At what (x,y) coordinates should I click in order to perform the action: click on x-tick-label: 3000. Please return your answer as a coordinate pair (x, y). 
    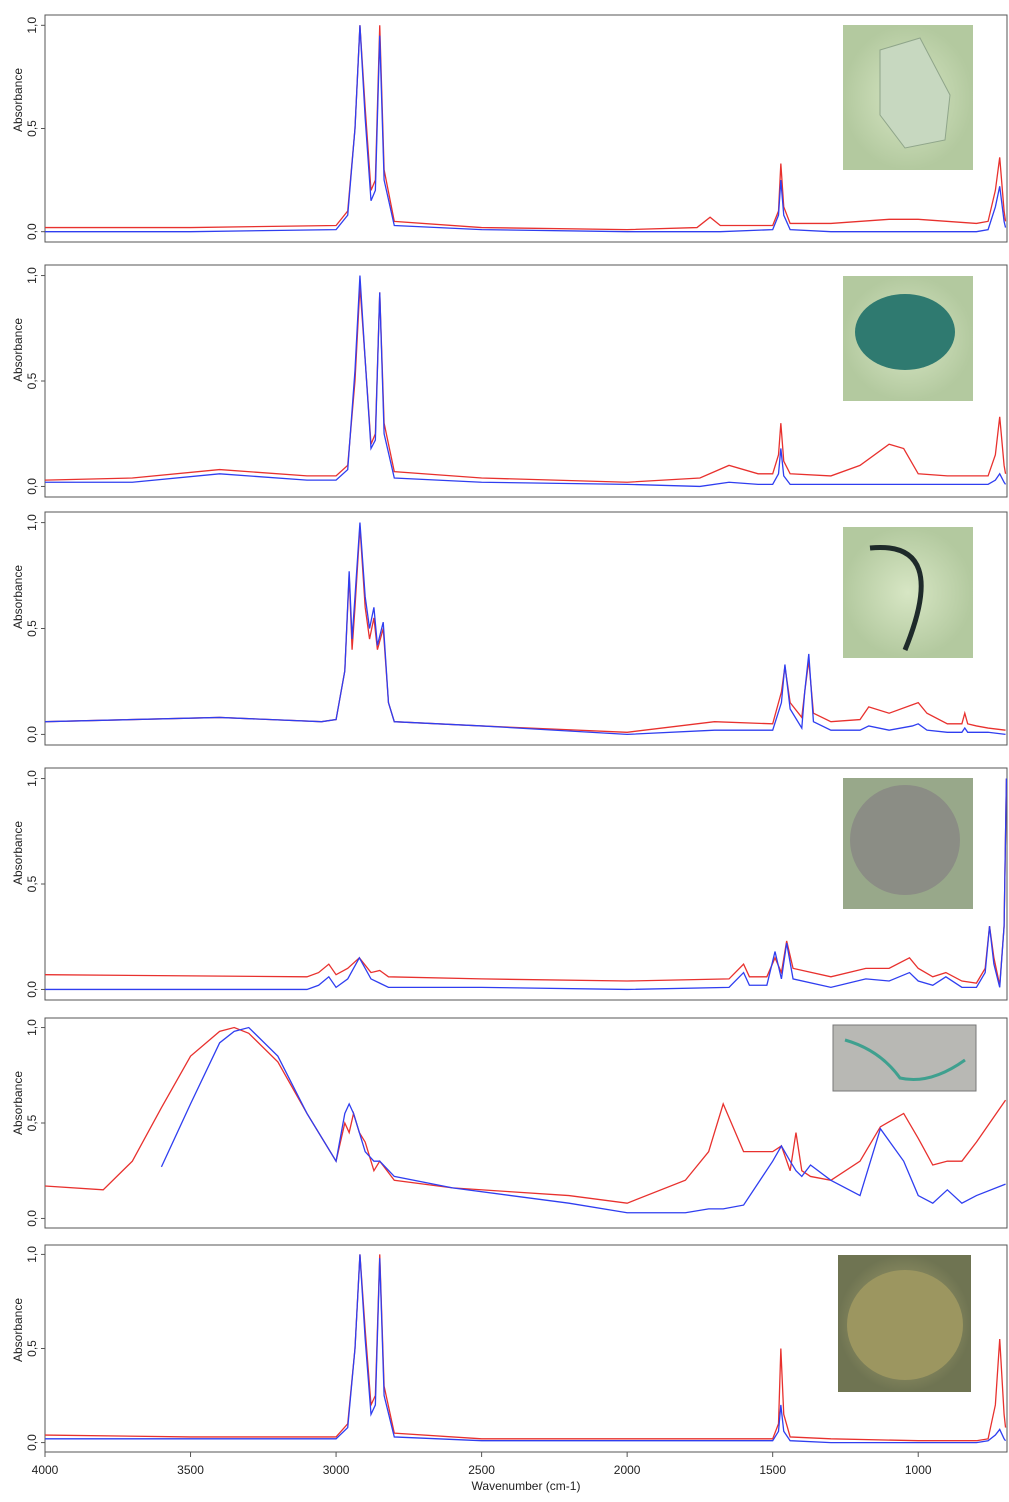
    Looking at the image, I should click on (336, 1470).